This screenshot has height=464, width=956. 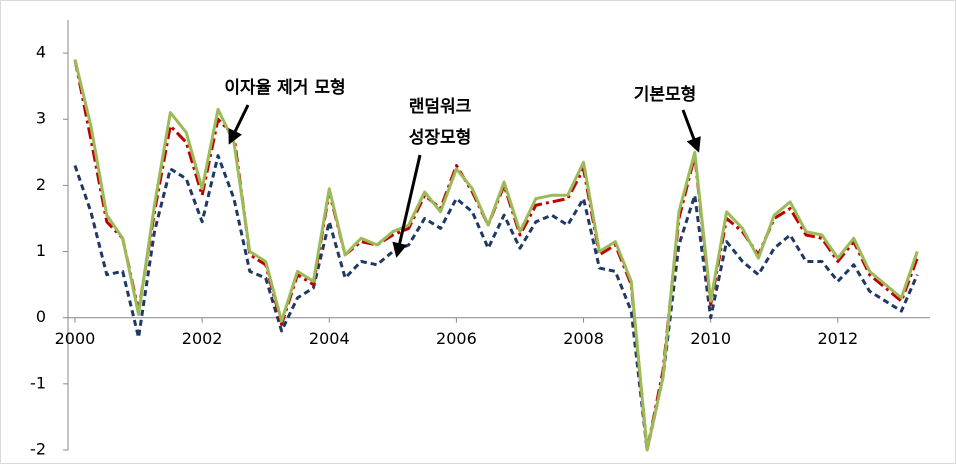 I want to click on x-tick-label: 2004, so click(x=329, y=338).